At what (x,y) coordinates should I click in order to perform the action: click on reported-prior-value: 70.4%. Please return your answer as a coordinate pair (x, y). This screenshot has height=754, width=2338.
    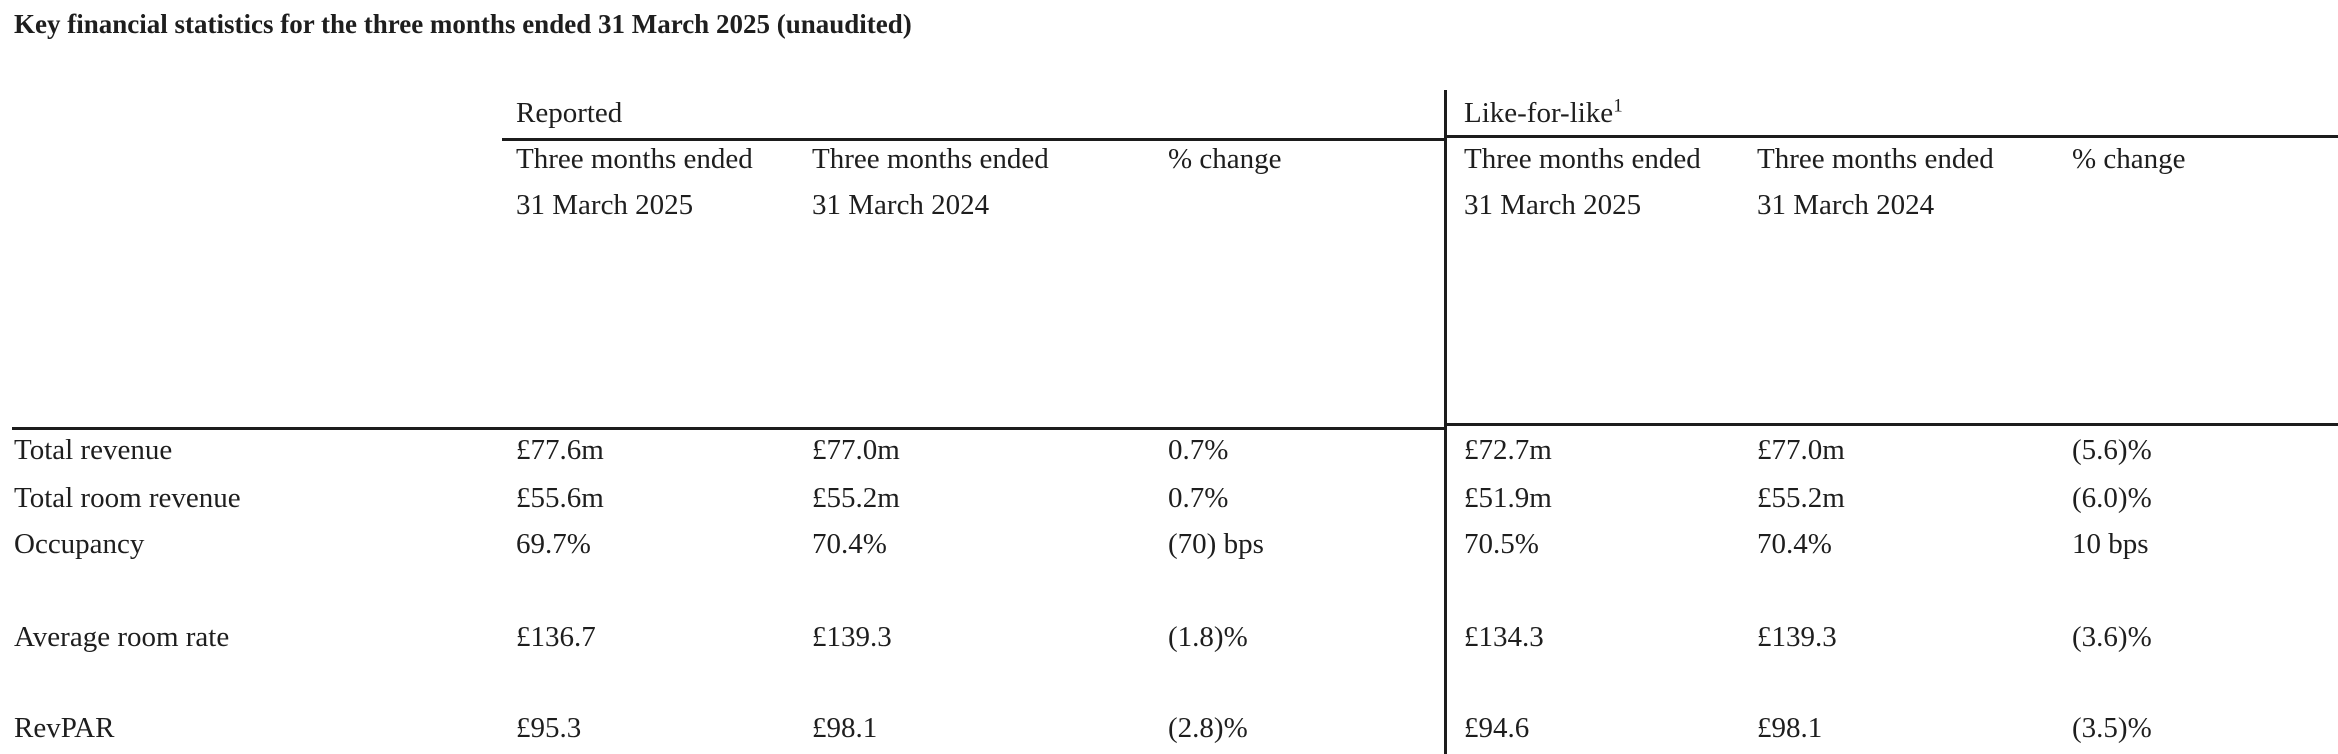
    Looking at the image, I should click on (849, 544).